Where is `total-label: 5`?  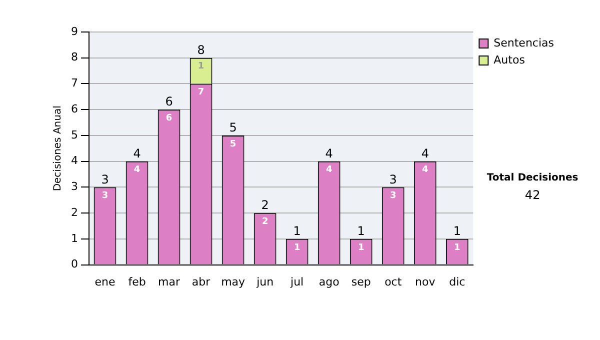
total-label: 5 is located at coordinates (233, 127).